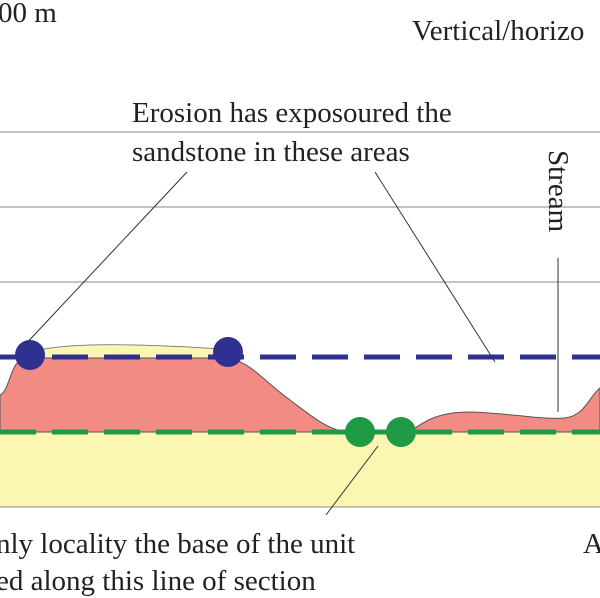 The height and width of the screenshot is (598, 600). What do you see at coordinates (591, 544) in the screenshot?
I see `annotation: A` at bounding box center [591, 544].